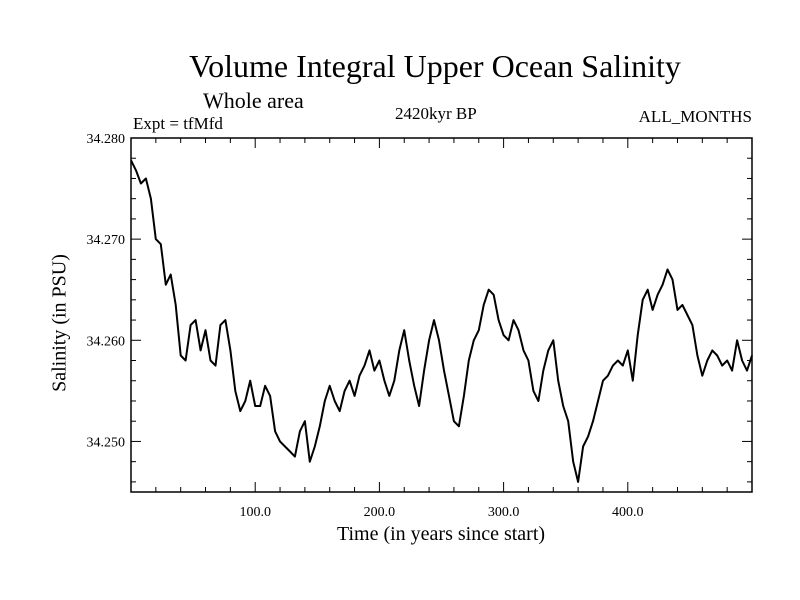  What do you see at coordinates (435, 66) in the screenshot?
I see `chart-title: Volume Integral Upper Ocean Salinity` at bounding box center [435, 66].